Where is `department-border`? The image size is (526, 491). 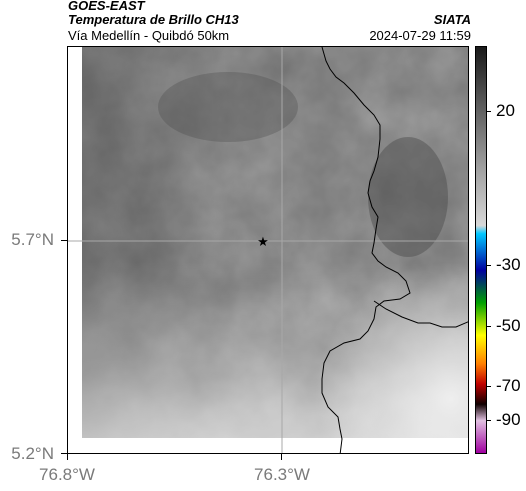
department-border is located at coordinates (366, 250).